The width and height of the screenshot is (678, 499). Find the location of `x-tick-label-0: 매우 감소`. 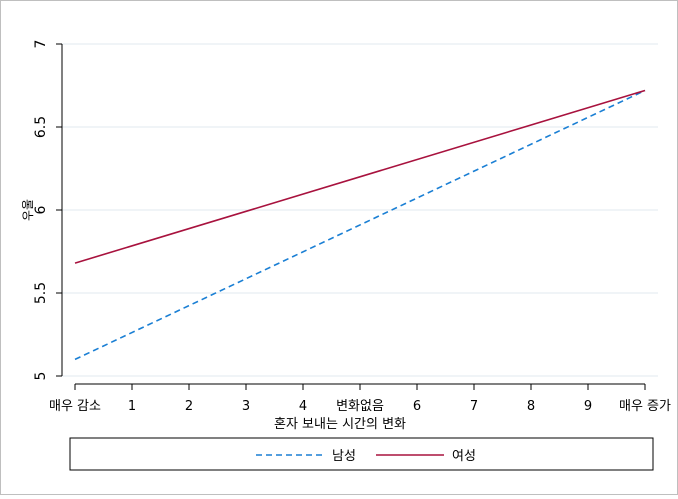

x-tick-label-0: 매우 감소 is located at coordinates (75, 406).